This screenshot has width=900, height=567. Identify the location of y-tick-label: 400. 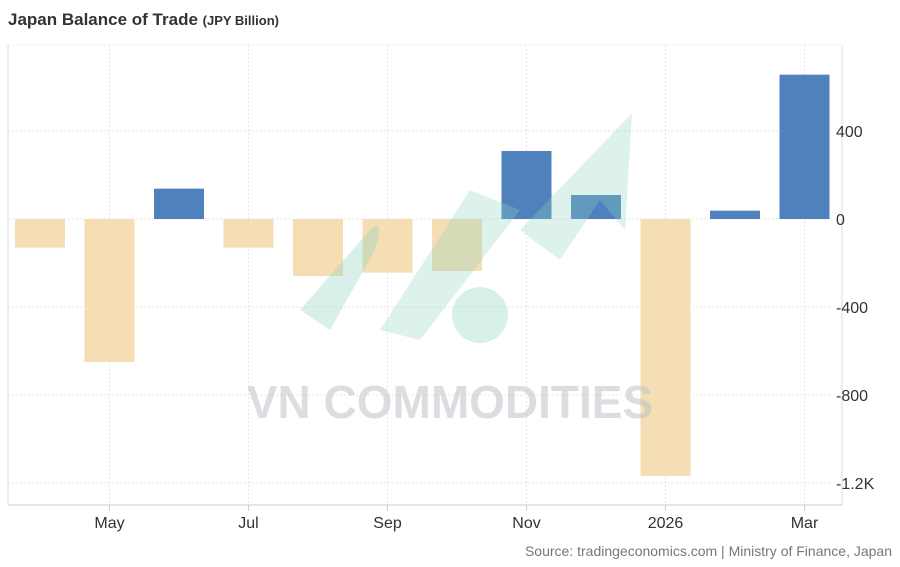
(849, 132).